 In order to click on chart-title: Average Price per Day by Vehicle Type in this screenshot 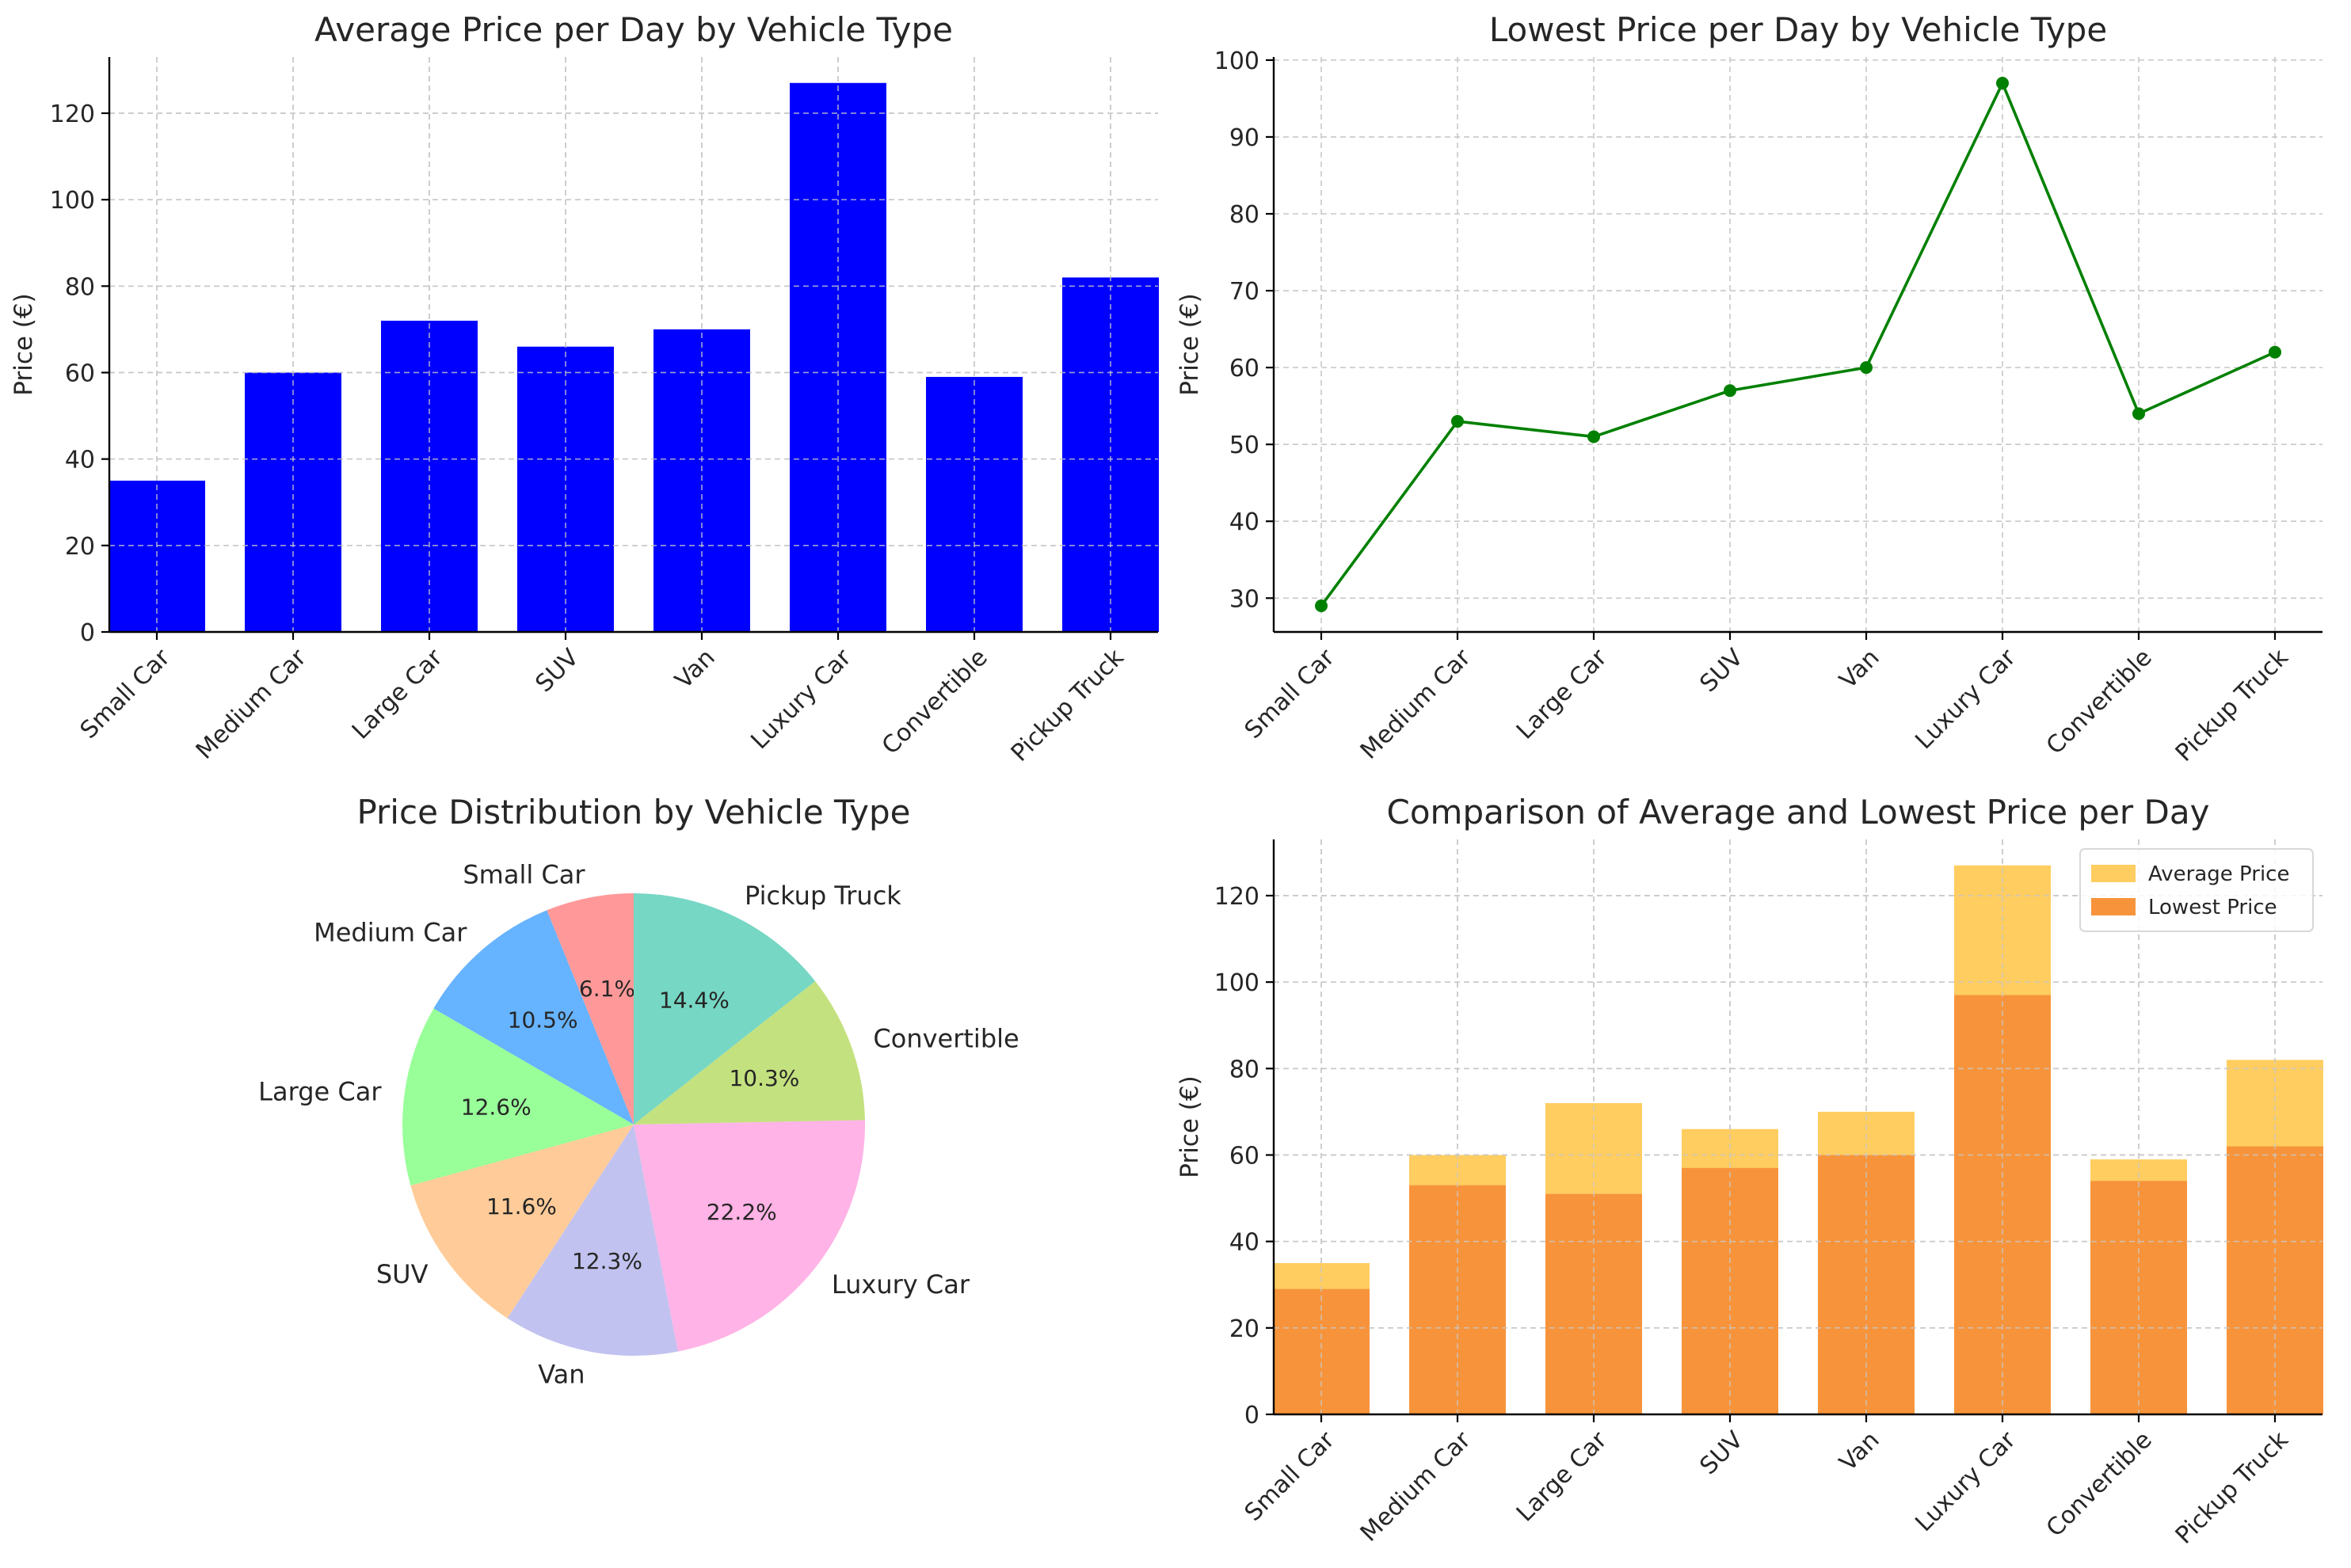, I will do `click(633, 29)`.